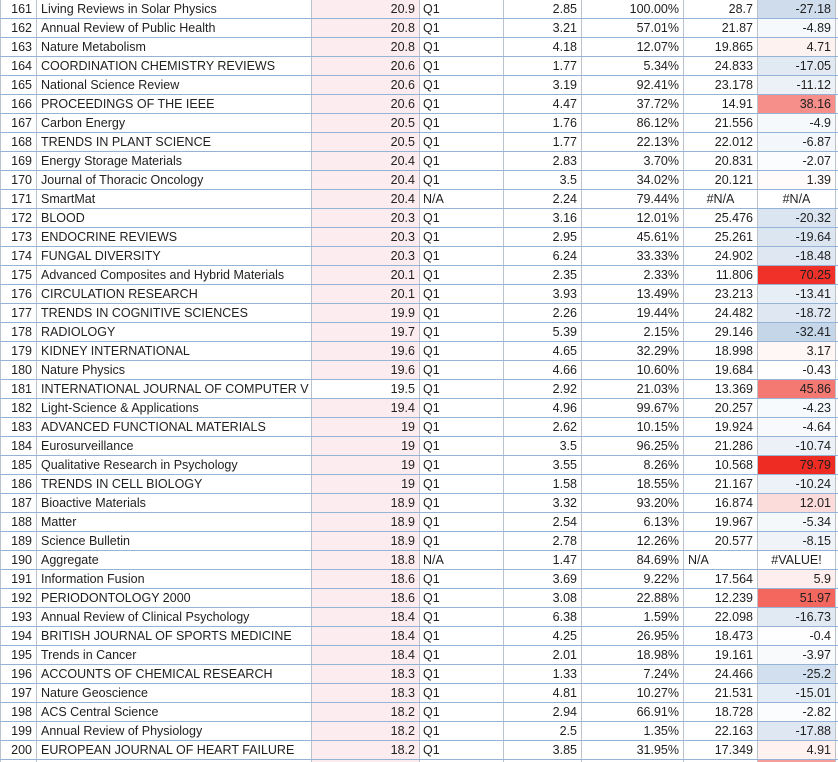 The image size is (838, 762). I want to click on row-number-cell: 178, so click(18, 332).